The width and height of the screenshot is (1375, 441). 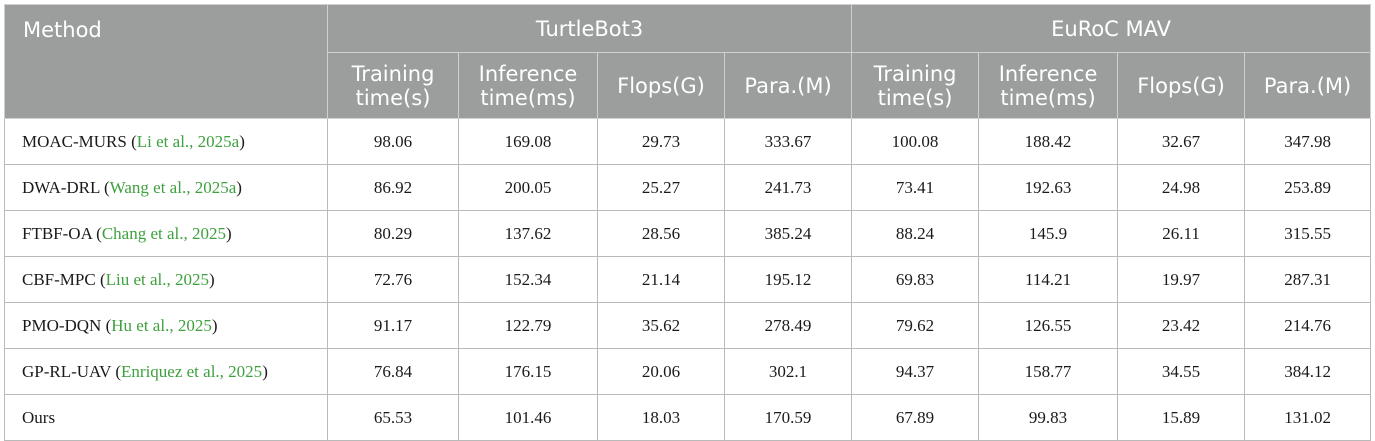 What do you see at coordinates (1048, 371) in the screenshot?
I see `value-cell: 158.77` at bounding box center [1048, 371].